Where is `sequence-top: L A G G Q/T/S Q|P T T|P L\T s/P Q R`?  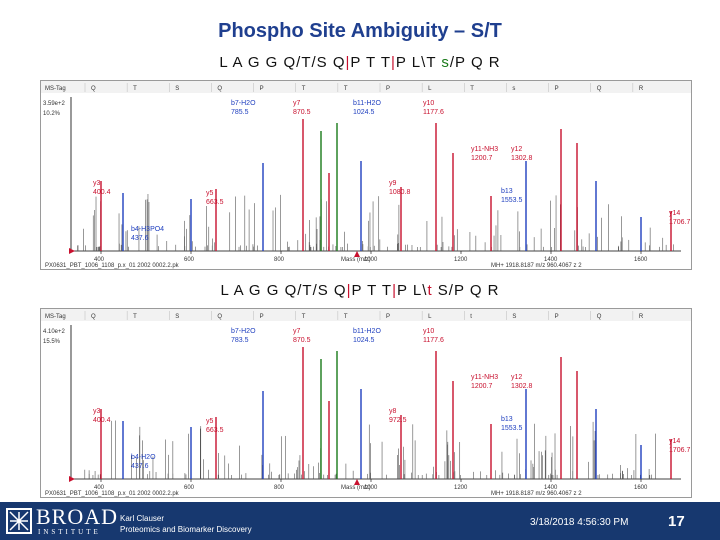
sequence-top: L A G G Q/T/S Q|P T T|P L\T s/P Q R is located at coordinates (360, 62).